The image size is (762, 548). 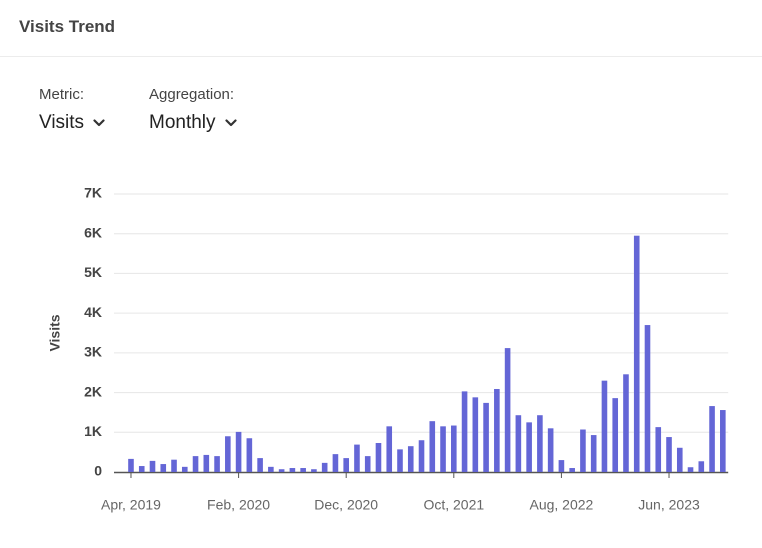 I want to click on y-axis-label: Visits, so click(x=55, y=332).